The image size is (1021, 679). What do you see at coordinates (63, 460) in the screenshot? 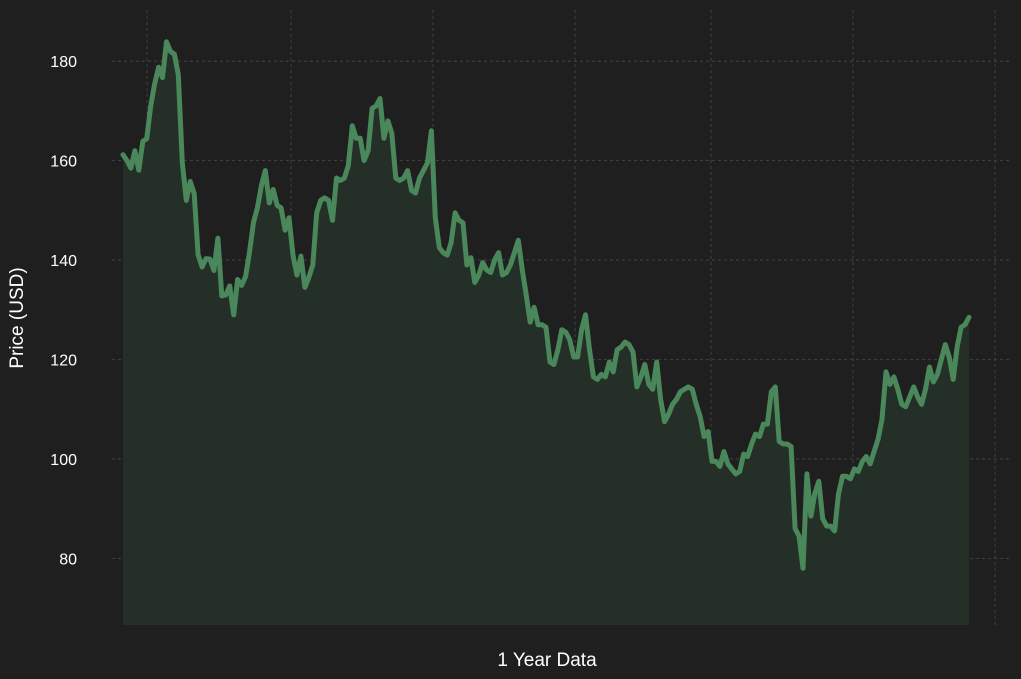
I see `y-tick-label: 100` at bounding box center [63, 460].